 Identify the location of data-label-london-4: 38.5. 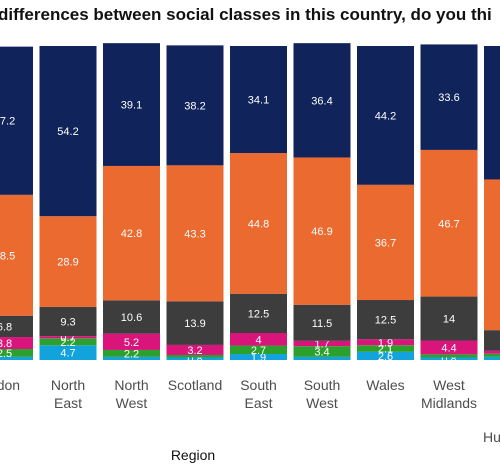
(7, 256).